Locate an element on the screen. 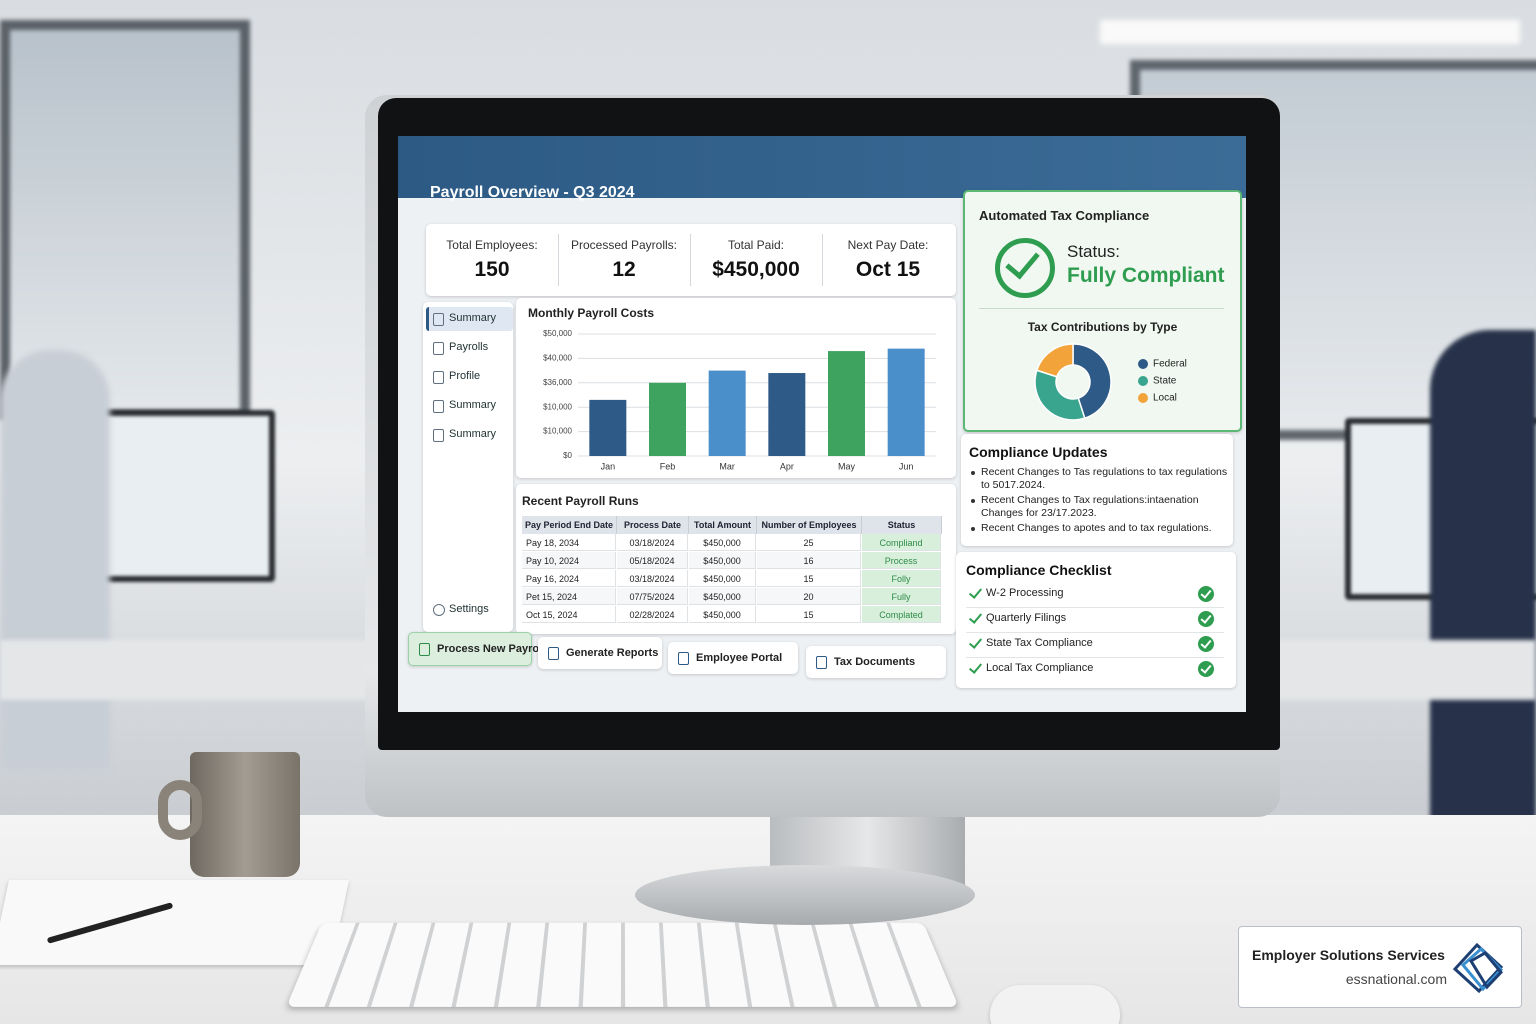 The height and width of the screenshot is (1024, 1536). checklist-item: Quarterly Filings is located at coordinates (1026, 618).